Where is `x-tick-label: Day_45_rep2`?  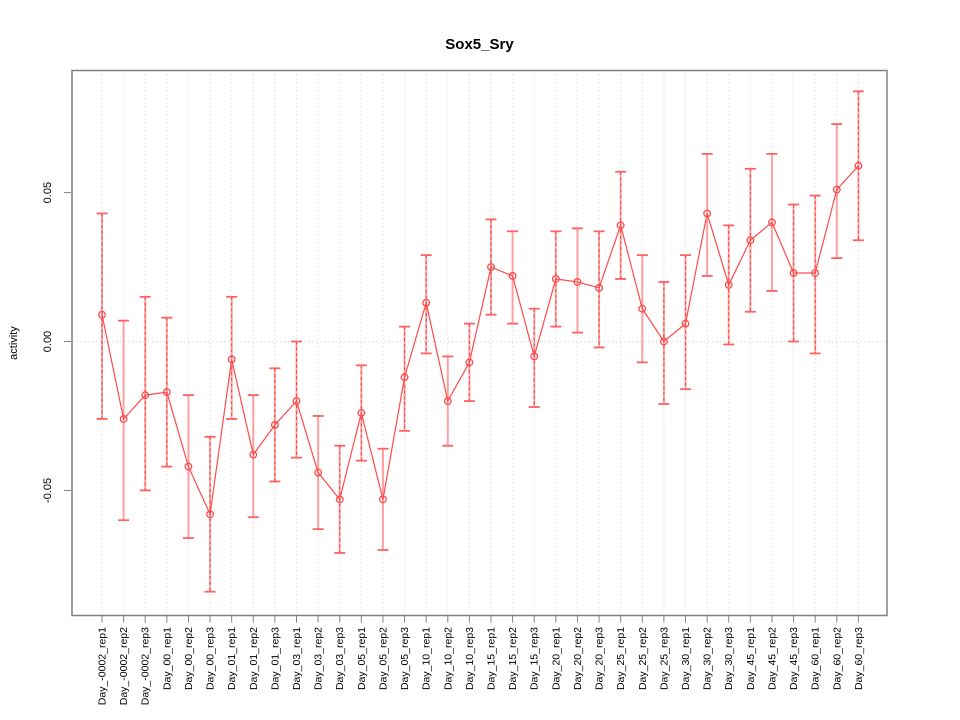
x-tick-label: Day_45_rep2 is located at coordinates (772, 658).